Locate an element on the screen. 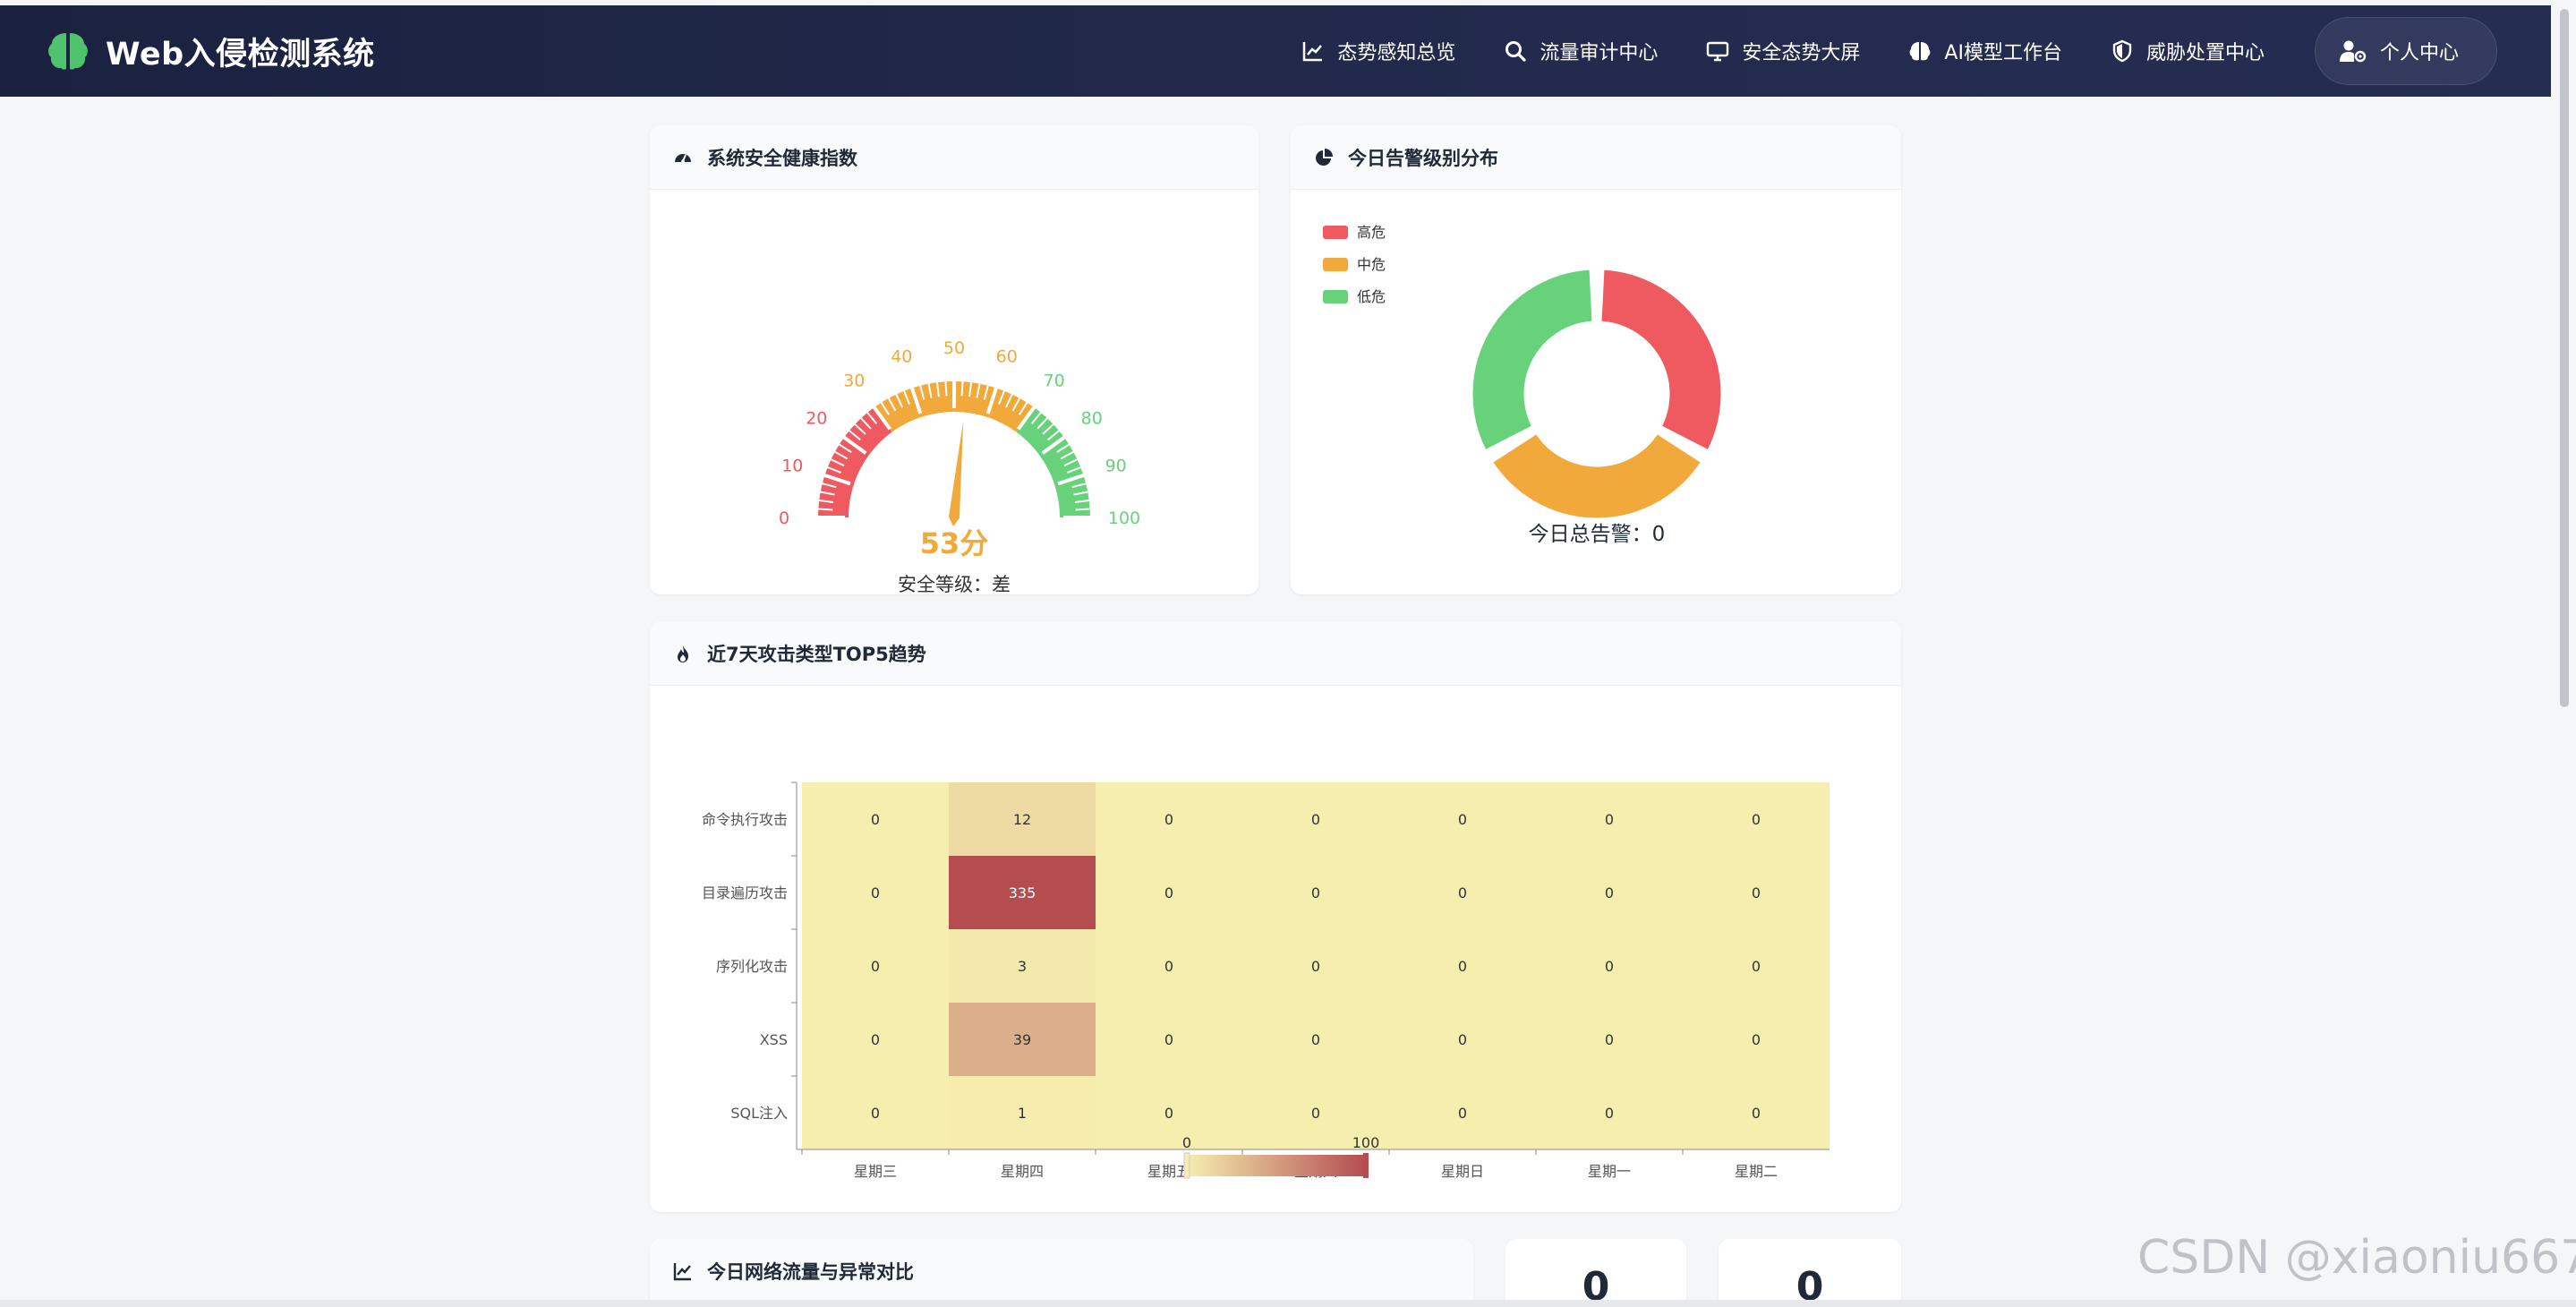  nav-item-threat-response: 威胁处置中心 is located at coordinates (2188, 51).